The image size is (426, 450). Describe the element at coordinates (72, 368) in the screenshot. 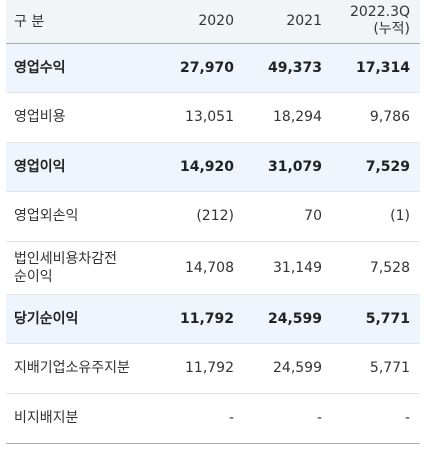

I see `row-label: 지배기업소유주지분` at that location.